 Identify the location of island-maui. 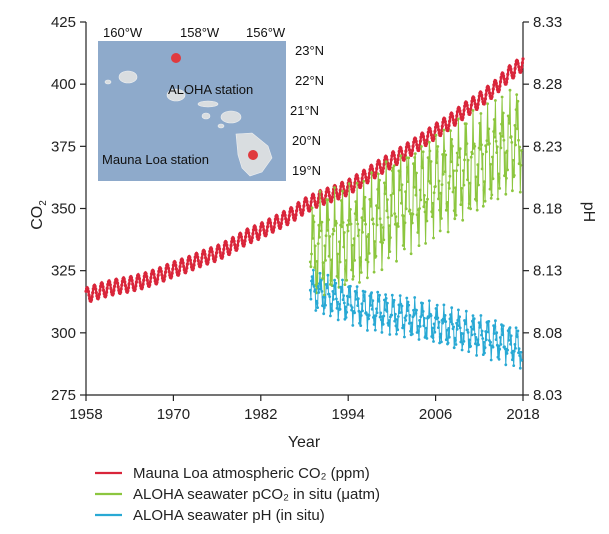
(231, 117).